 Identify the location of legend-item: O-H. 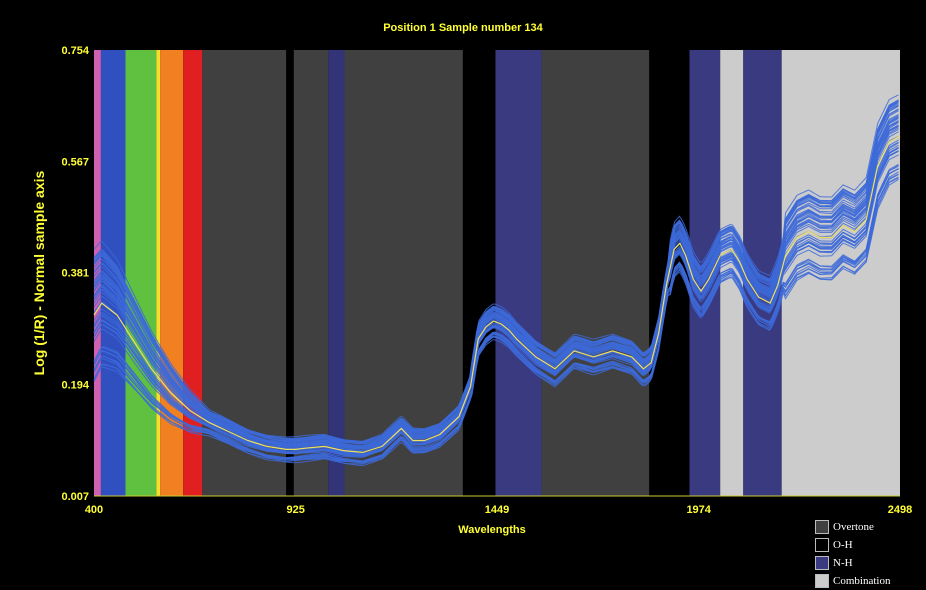
(852, 545).